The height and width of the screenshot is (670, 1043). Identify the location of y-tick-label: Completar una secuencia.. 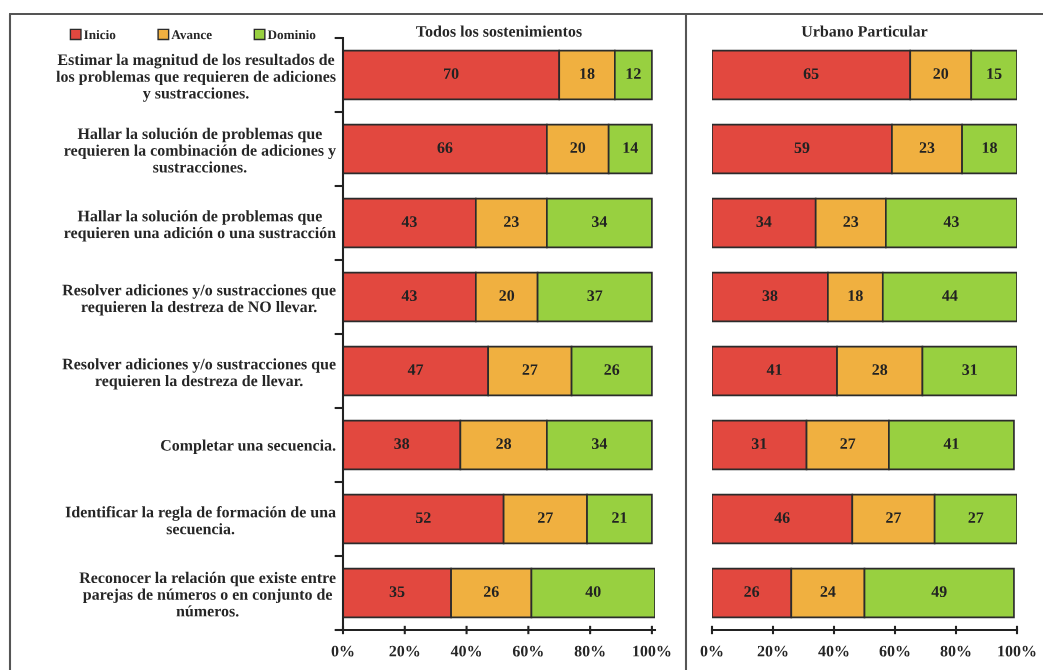
(248, 446).